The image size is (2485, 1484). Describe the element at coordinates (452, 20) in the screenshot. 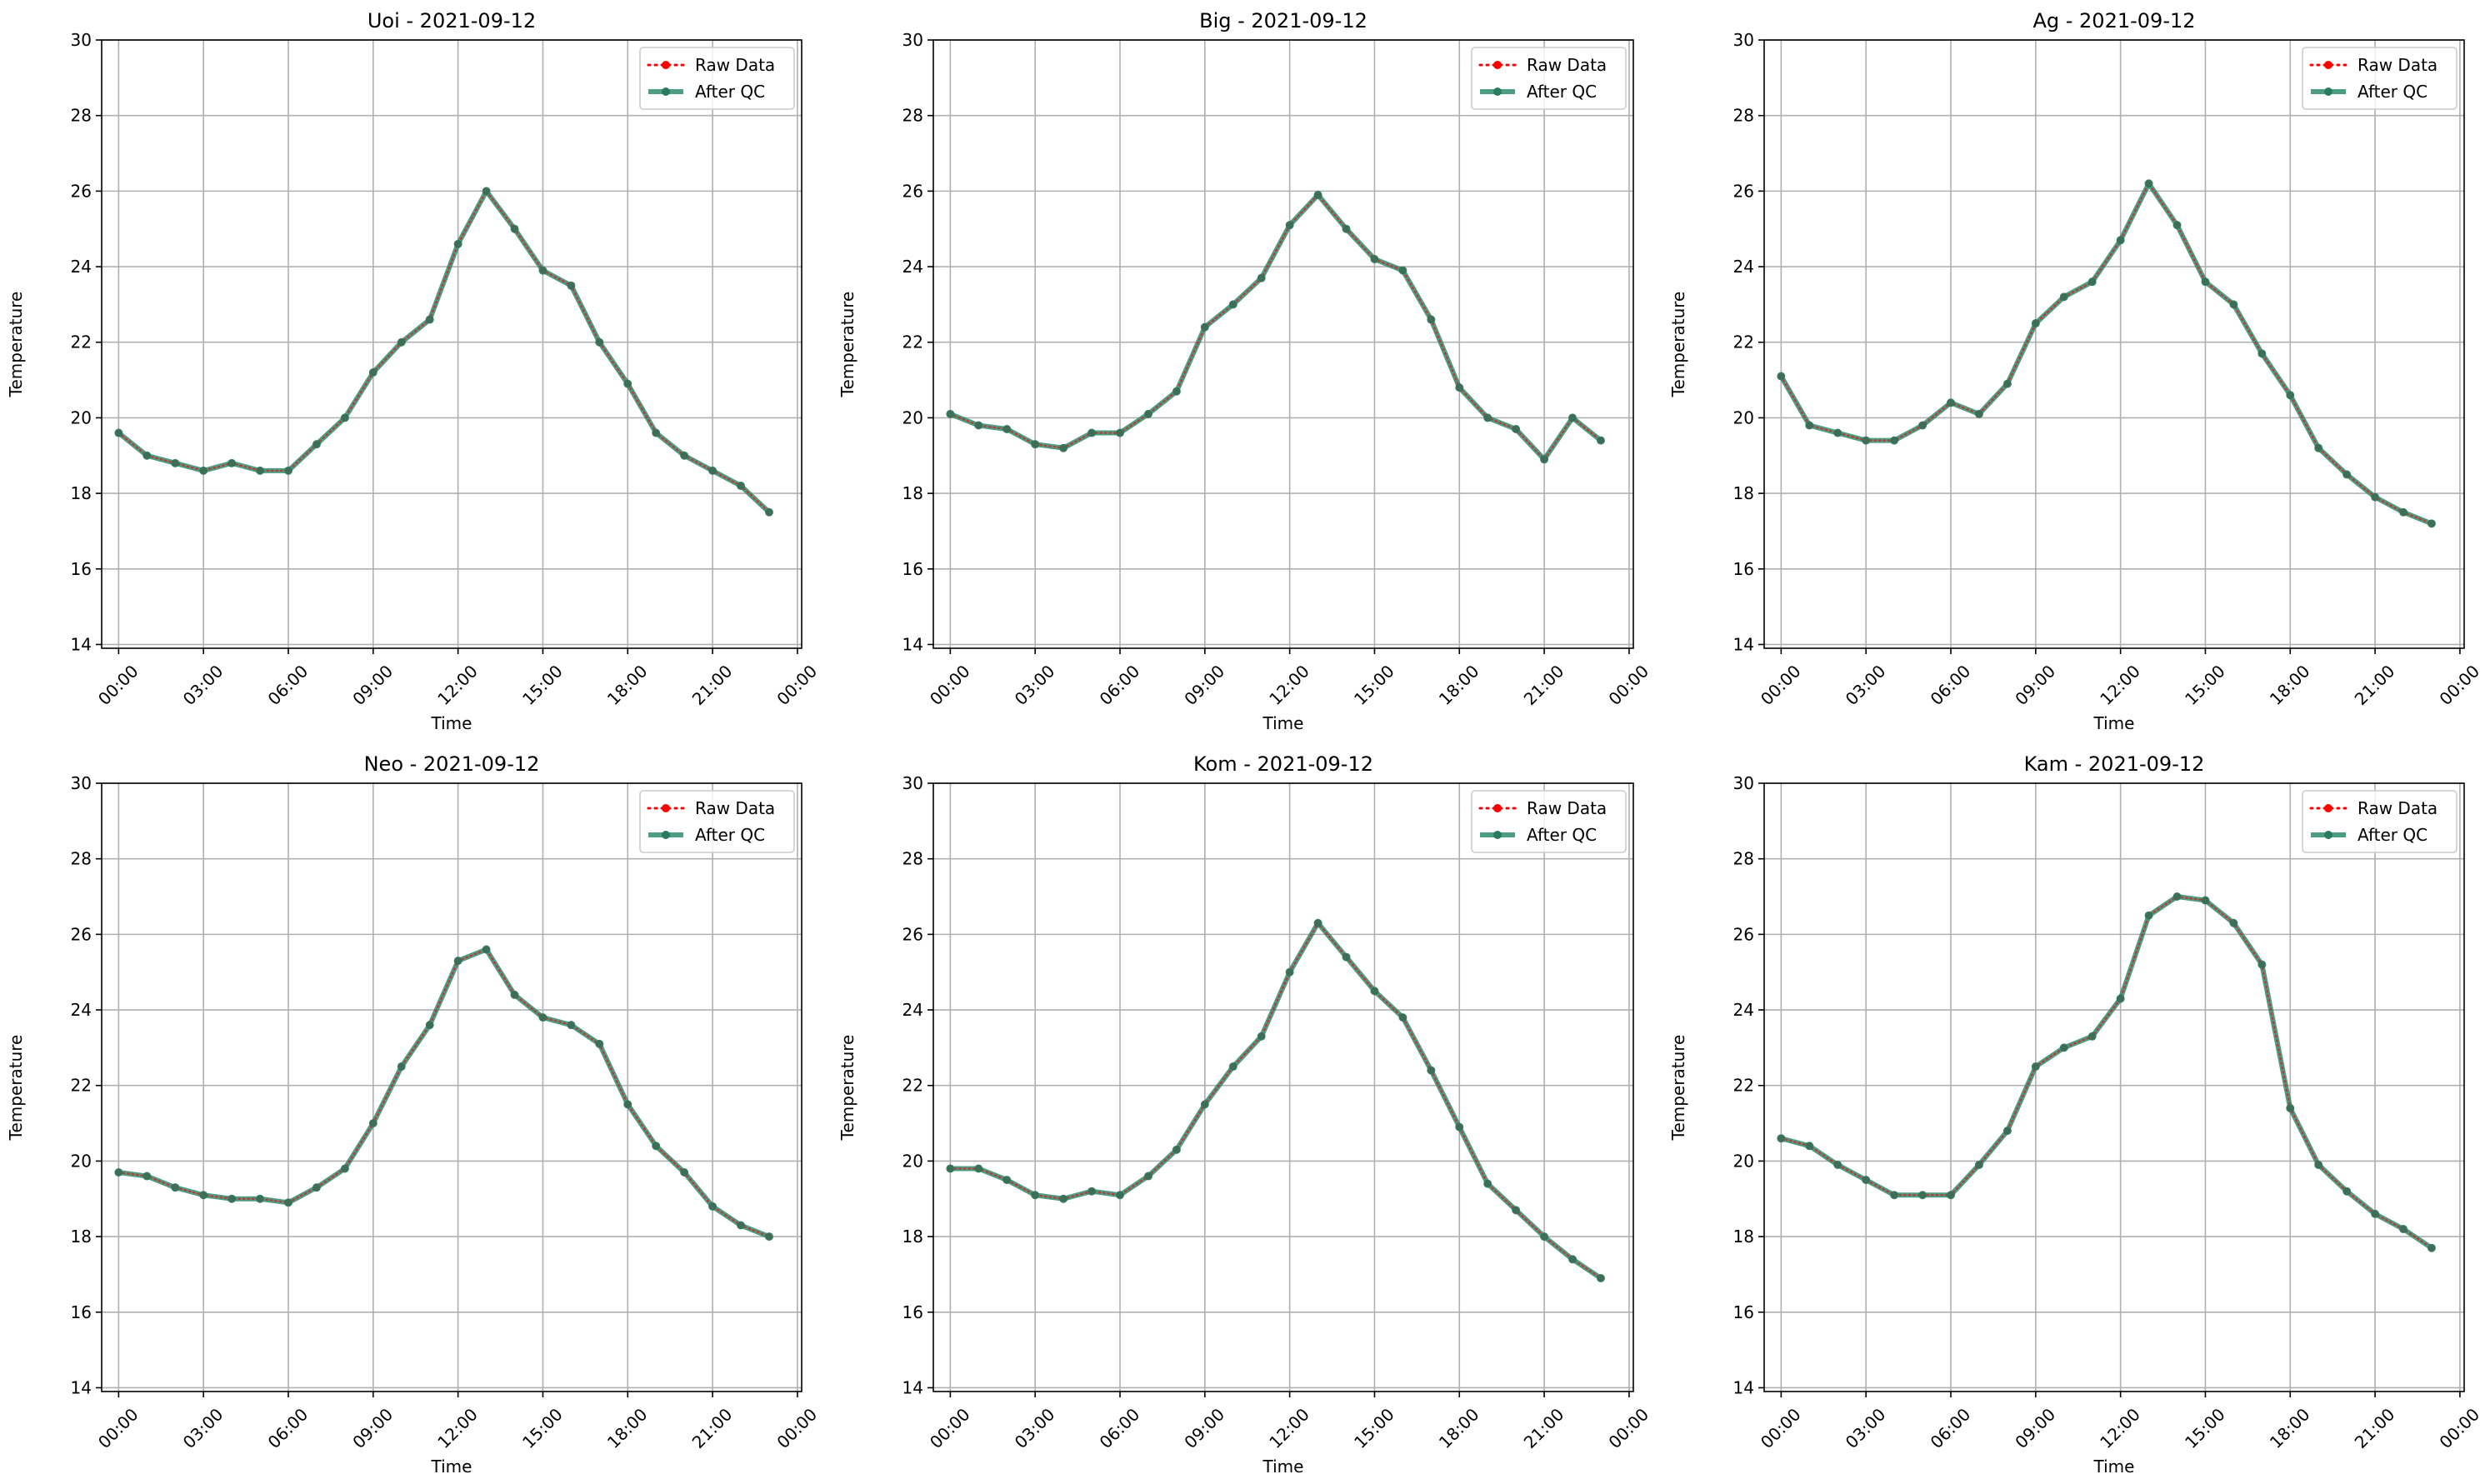

I see `chart-title: Uoi - 2021-09-12` at that location.